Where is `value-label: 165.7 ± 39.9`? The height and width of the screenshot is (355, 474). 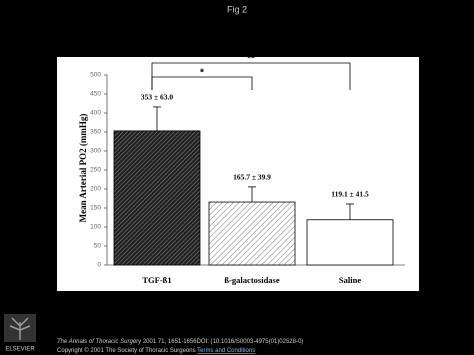 value-label: 165.7 ± 39.9 is located at coordinates (252, 177).